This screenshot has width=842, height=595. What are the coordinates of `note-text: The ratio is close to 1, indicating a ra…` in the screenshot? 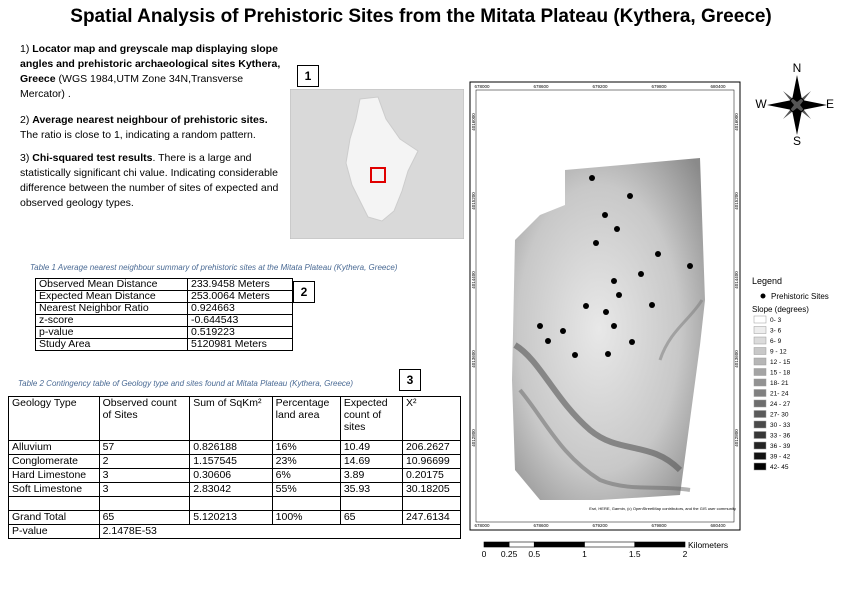 It's located at (138, 135).